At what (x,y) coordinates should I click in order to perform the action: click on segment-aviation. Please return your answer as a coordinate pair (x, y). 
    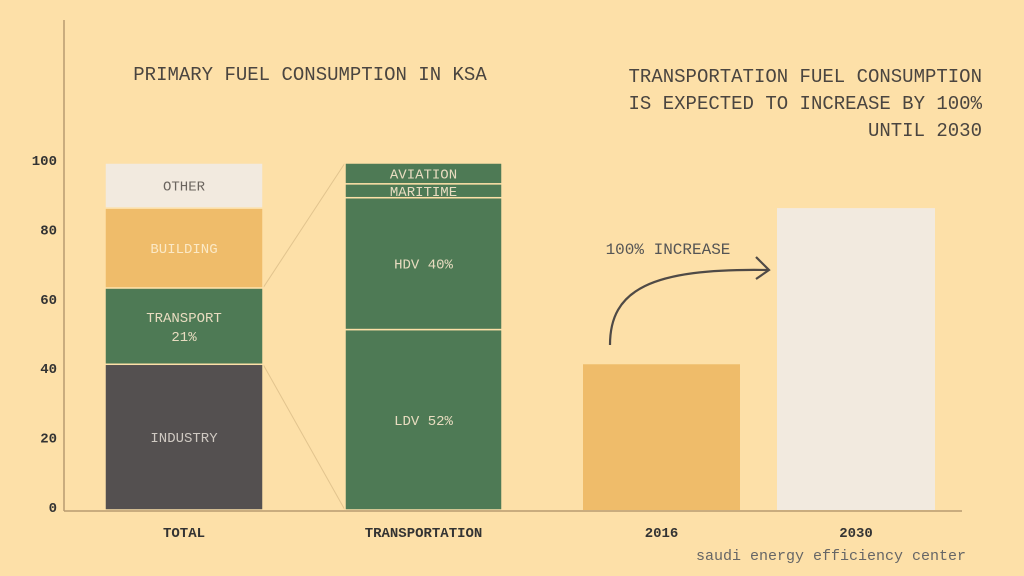
    Looking at the image, I should click on (423, 173).